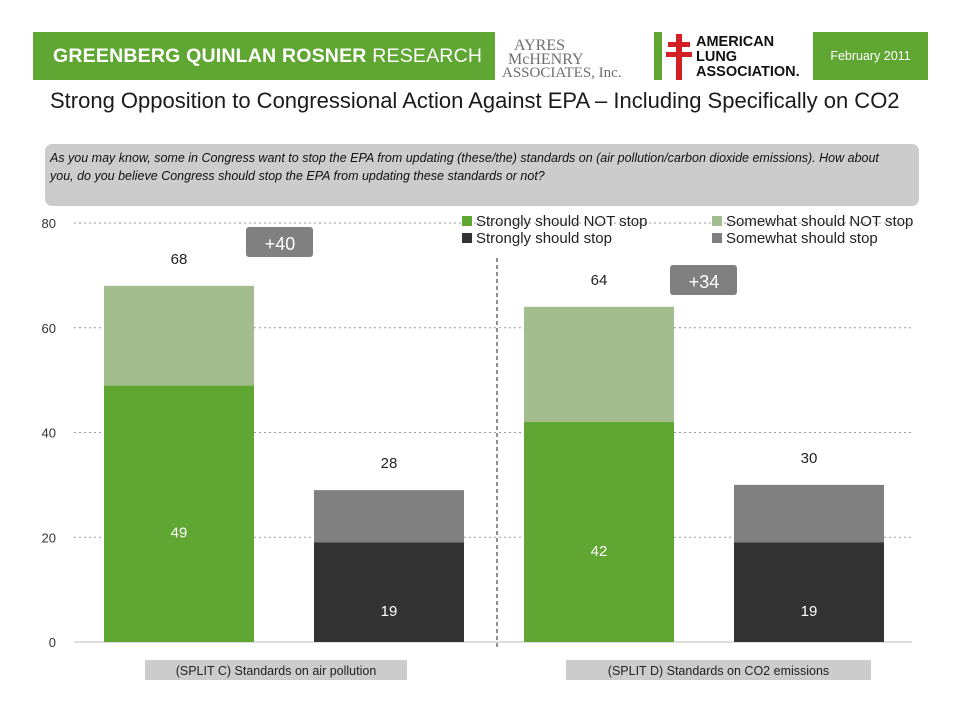  Describe the element at coordinates (561, 221) in the screenshot. I see `legend-label: Strongly should NOT stop` at that location.